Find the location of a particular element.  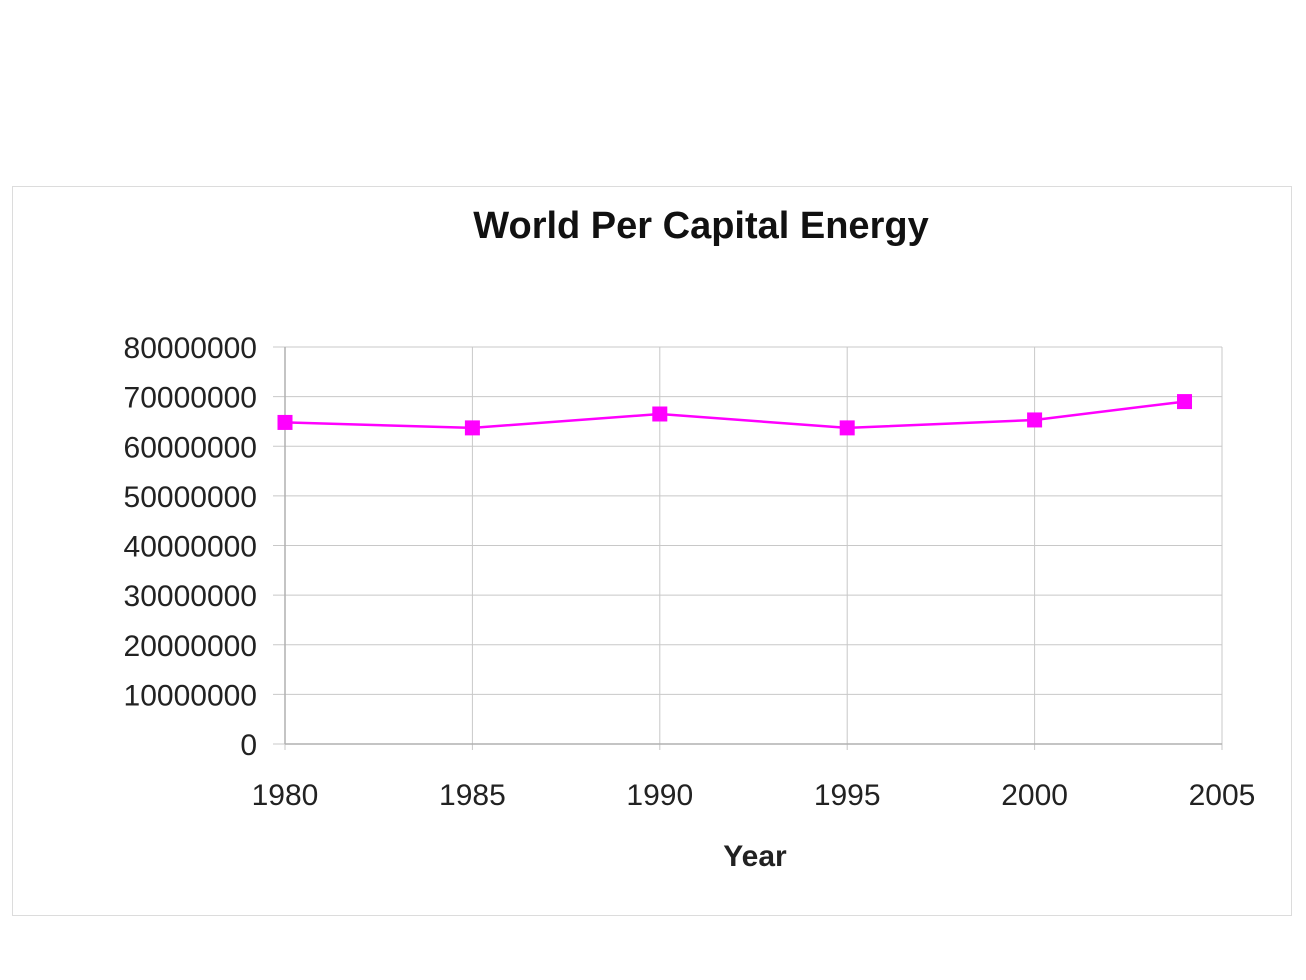

x-tick-labels: 1980 1985 1990 1995 2000 2005 is located at coordinates (754, 795).